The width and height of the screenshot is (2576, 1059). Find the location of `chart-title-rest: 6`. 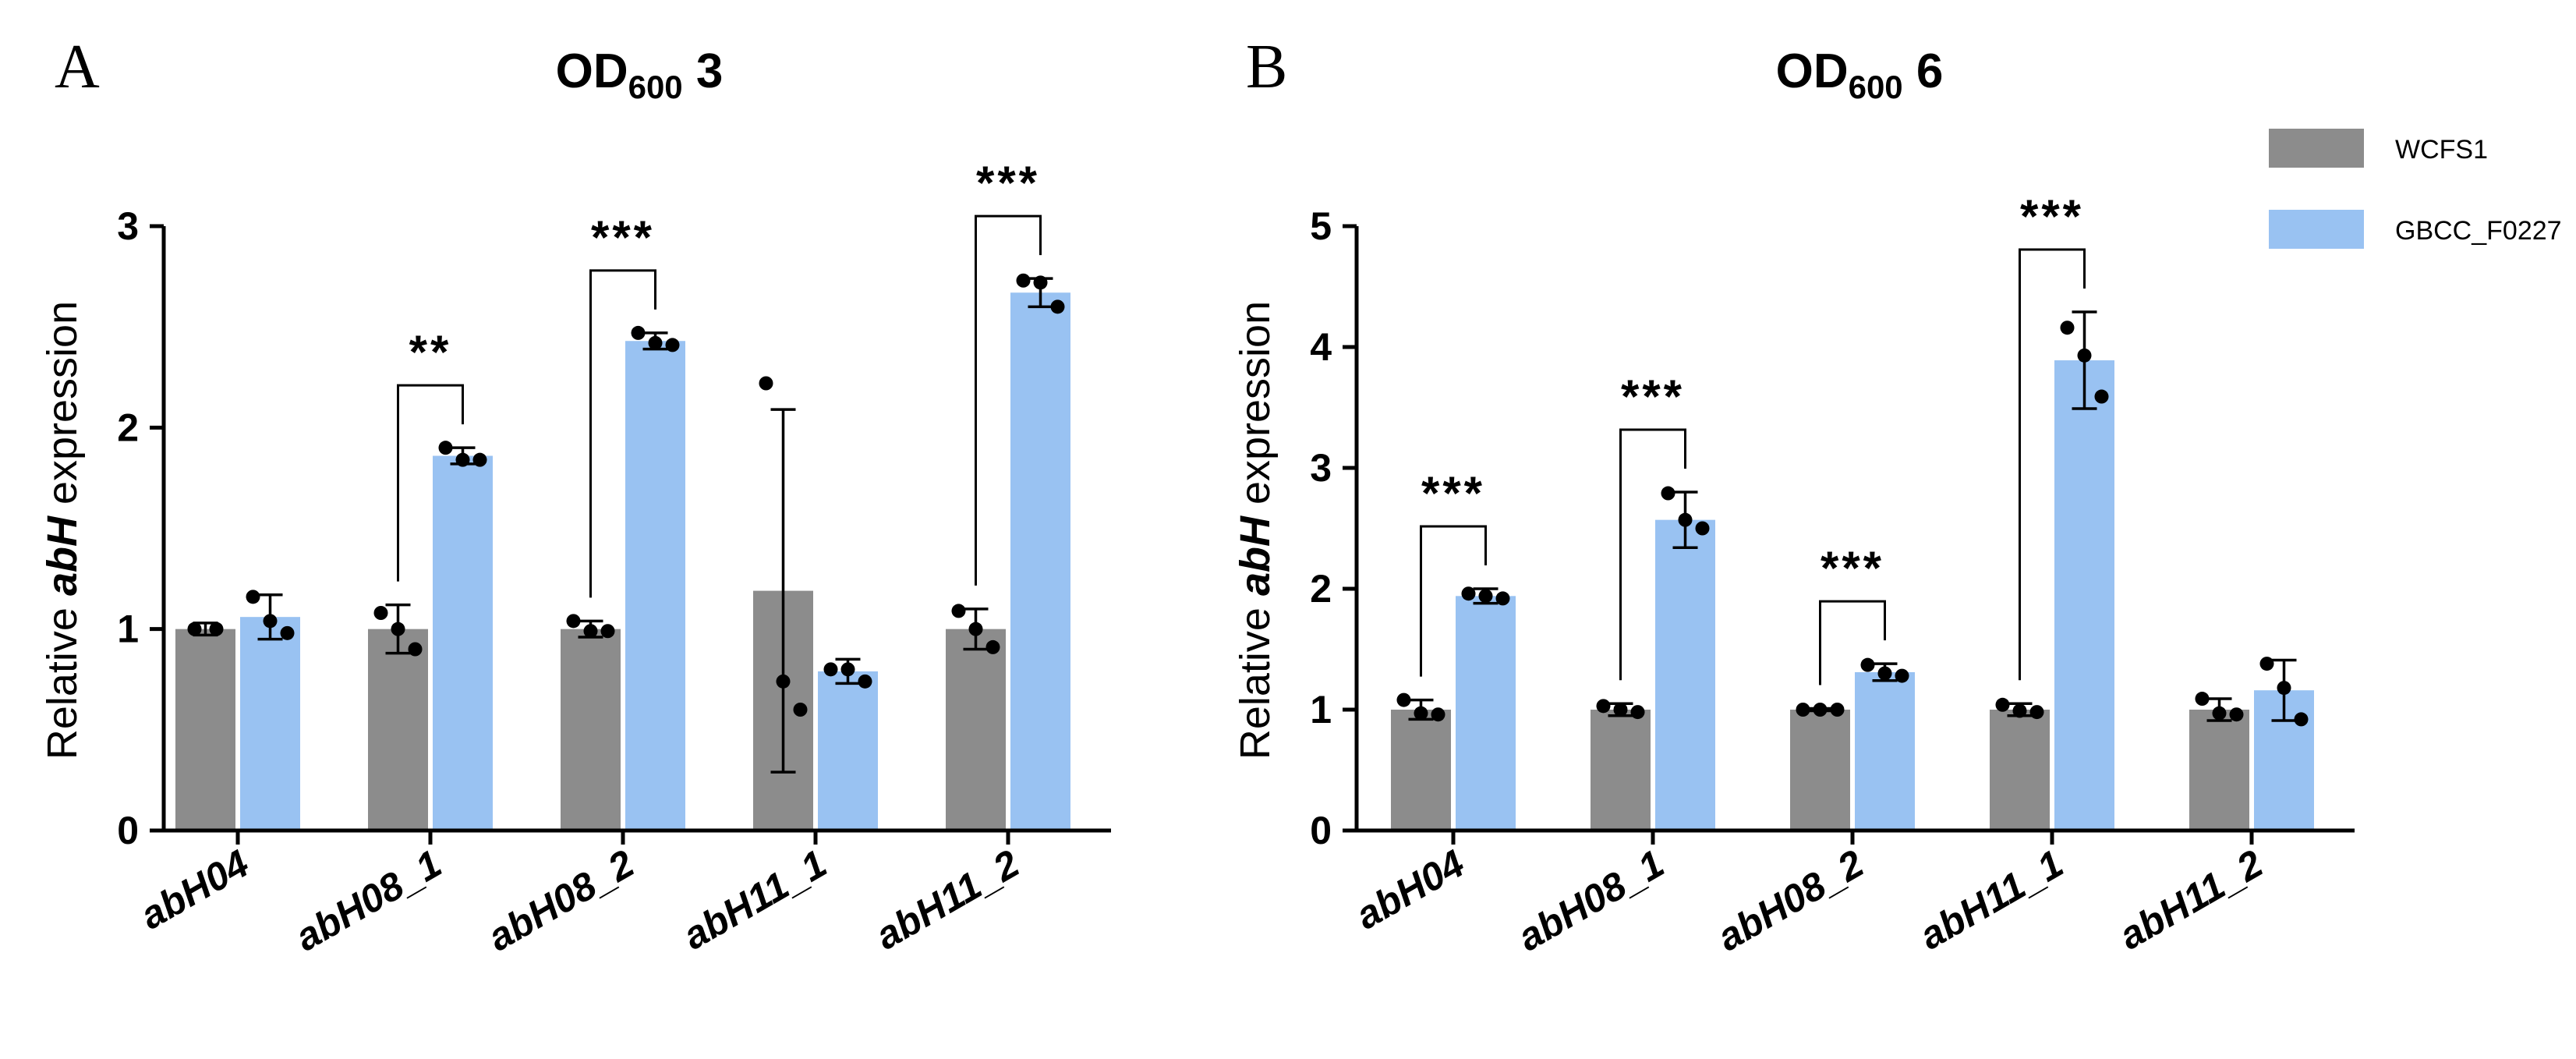

chart-title-rest: 6 is located at coordinates (1923, 71).